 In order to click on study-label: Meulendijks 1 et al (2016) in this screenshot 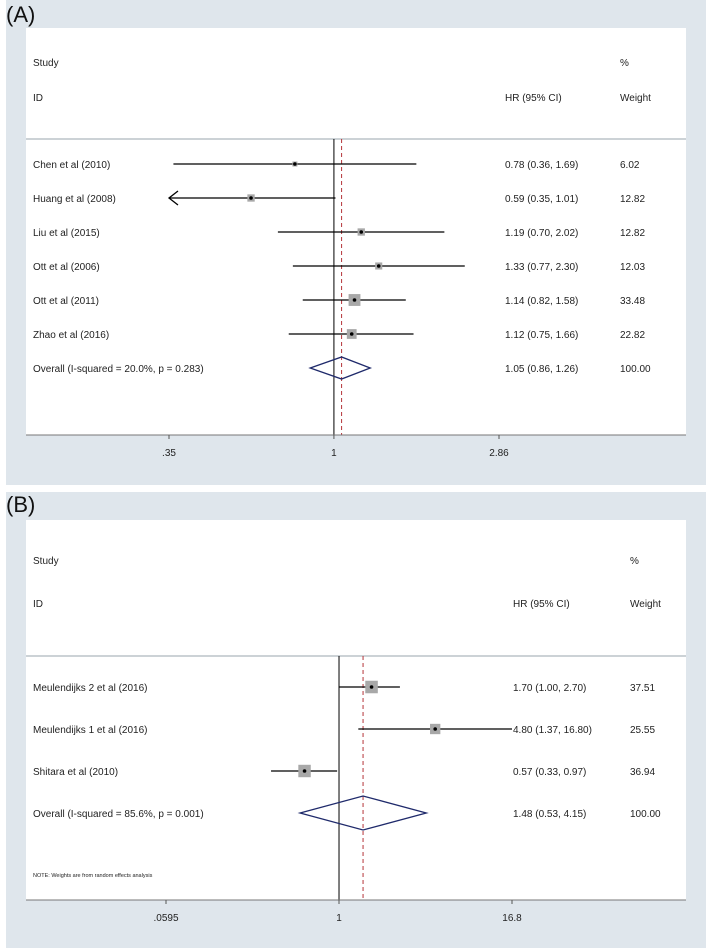, I will do `click(90, 730)`.